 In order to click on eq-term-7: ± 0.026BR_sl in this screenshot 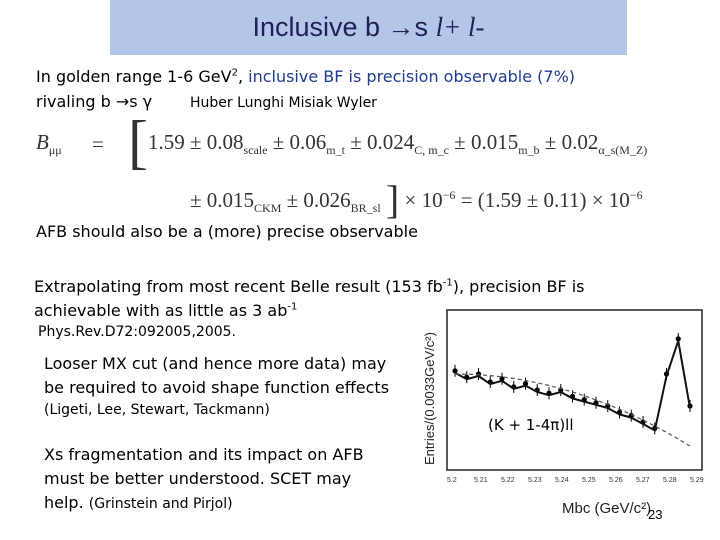, I will do `click(333, 202)`.